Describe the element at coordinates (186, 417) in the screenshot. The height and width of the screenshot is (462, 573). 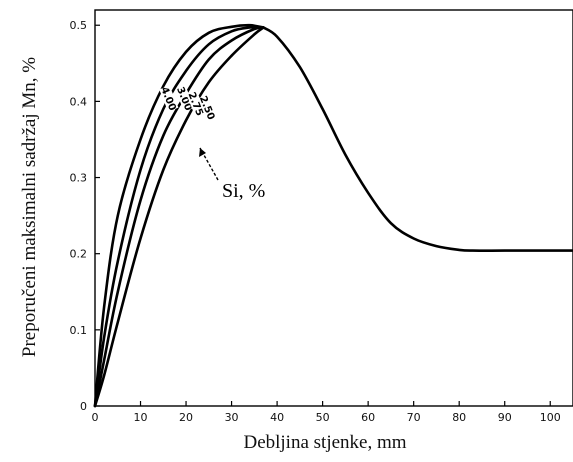
I see `x-tick-label: 20` at that location.